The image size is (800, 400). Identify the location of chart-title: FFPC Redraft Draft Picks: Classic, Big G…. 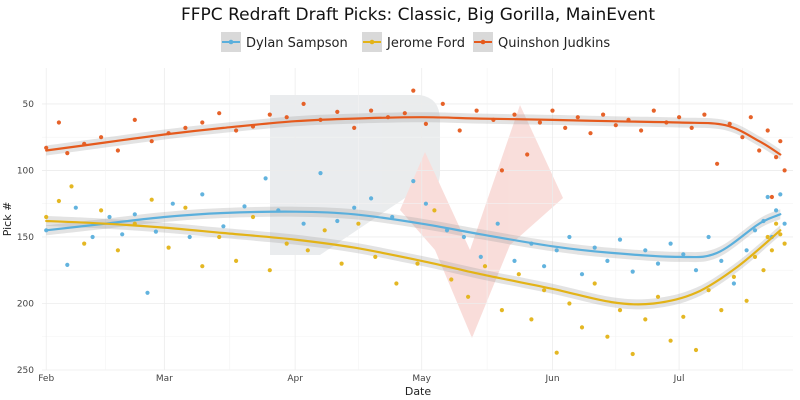
(418, 15).